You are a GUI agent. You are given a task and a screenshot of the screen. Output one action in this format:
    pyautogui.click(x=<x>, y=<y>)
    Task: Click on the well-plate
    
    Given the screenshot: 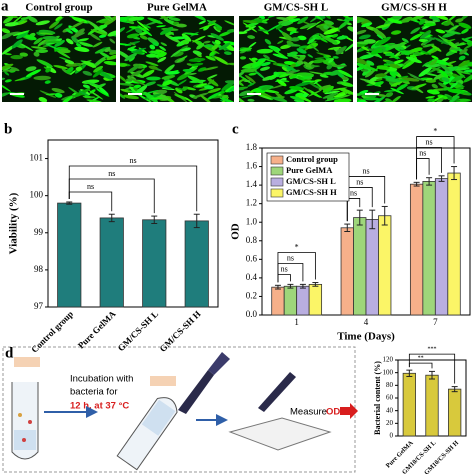 What is the action you would take?
    pyautogui.click(x=280, y=434)
    